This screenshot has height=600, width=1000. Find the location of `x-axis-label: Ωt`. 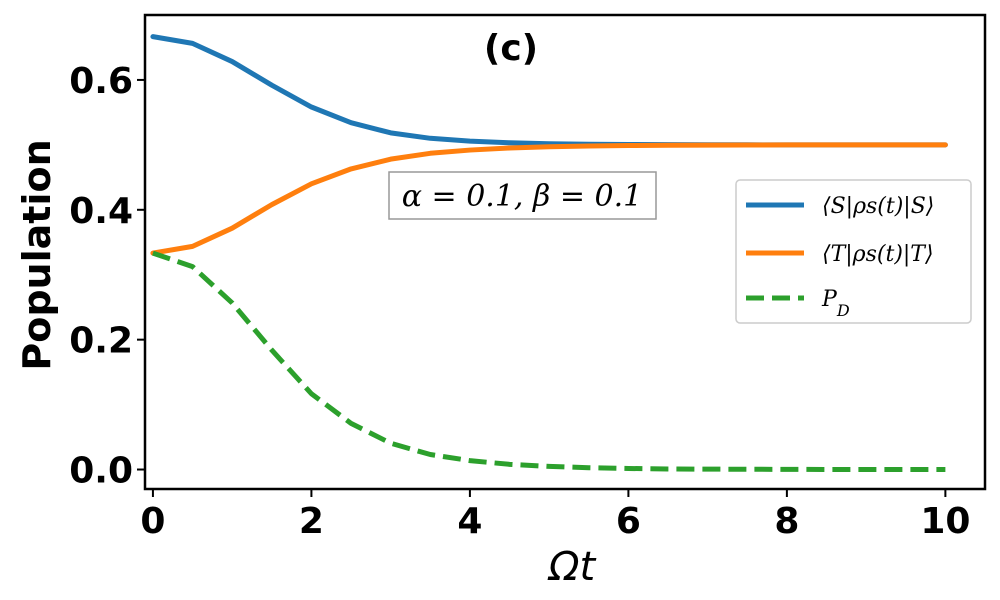

x-axis-label: Ωt is located at coordinates (572, 567).